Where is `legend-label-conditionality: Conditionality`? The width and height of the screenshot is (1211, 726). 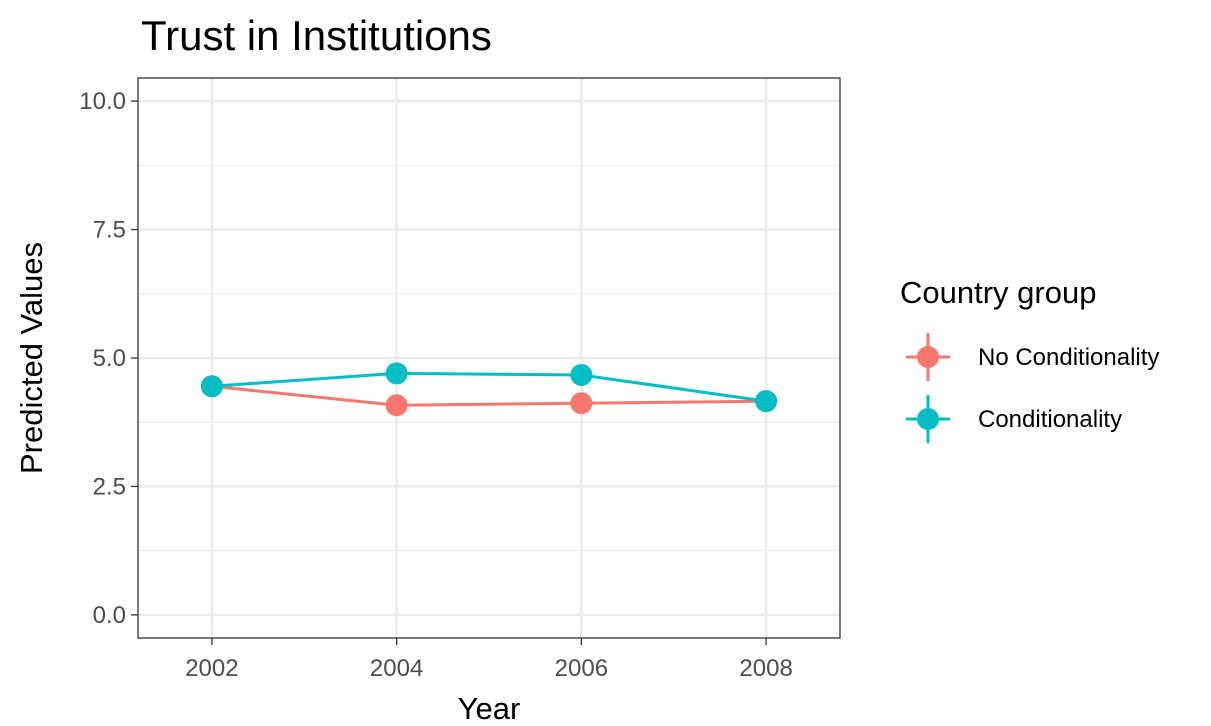
legend-label-conditionality: Conditionality is located at coordinates (1050, 419).